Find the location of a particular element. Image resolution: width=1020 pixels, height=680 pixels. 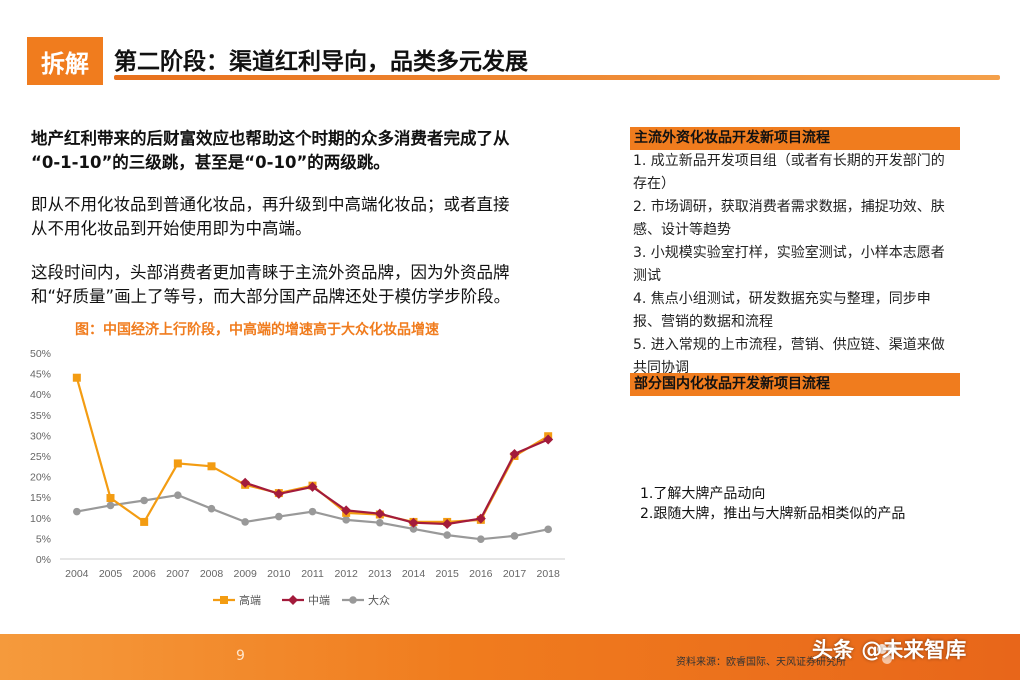

x-tick-label: 2006 is located at coordinates (144, 574).